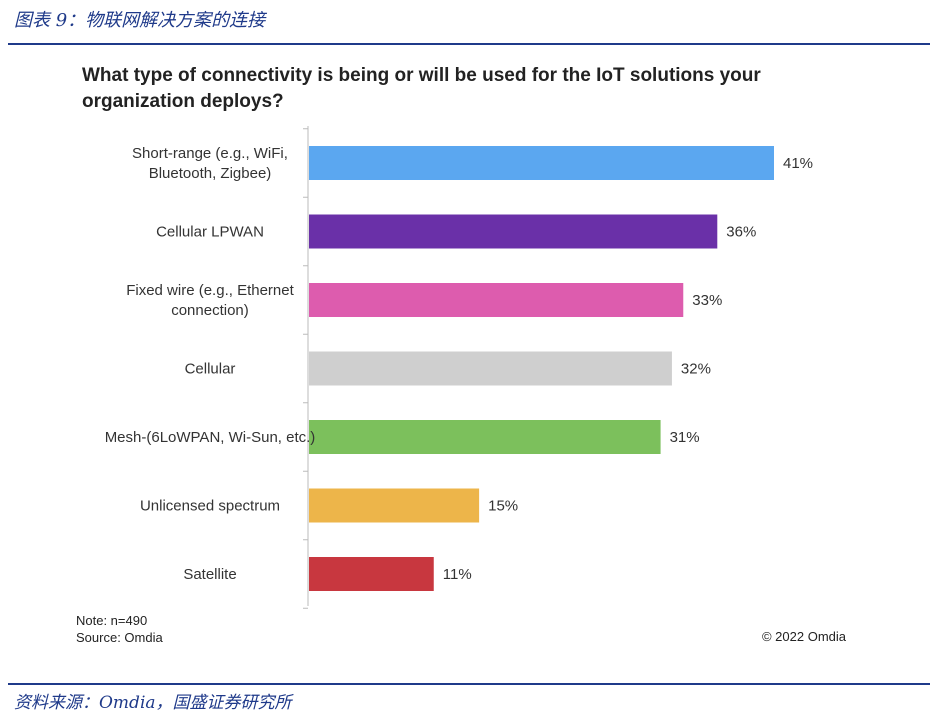 This screenshot has width=938, height=724. Describe the element at coordinates (119, 629) in the screenshot. I see `chart-notes: Note: n=490 Source: Omdia` at that location.